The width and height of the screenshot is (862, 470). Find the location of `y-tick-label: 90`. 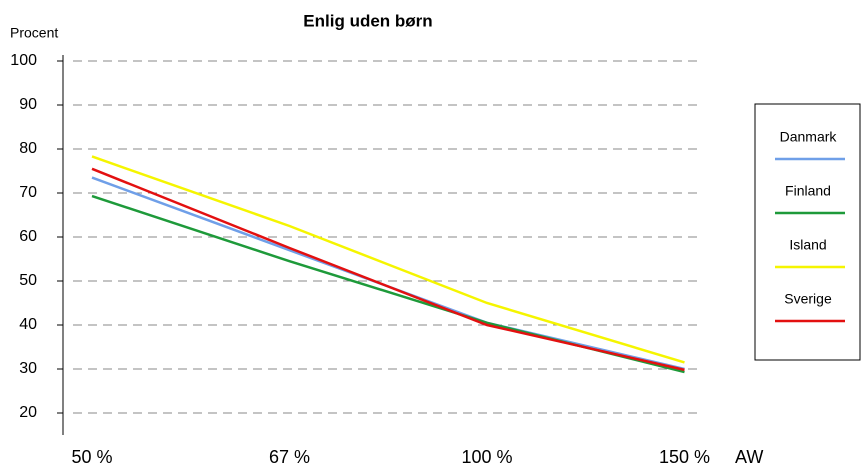

y-tick-label: 90 is located at coordinates (28, 104).